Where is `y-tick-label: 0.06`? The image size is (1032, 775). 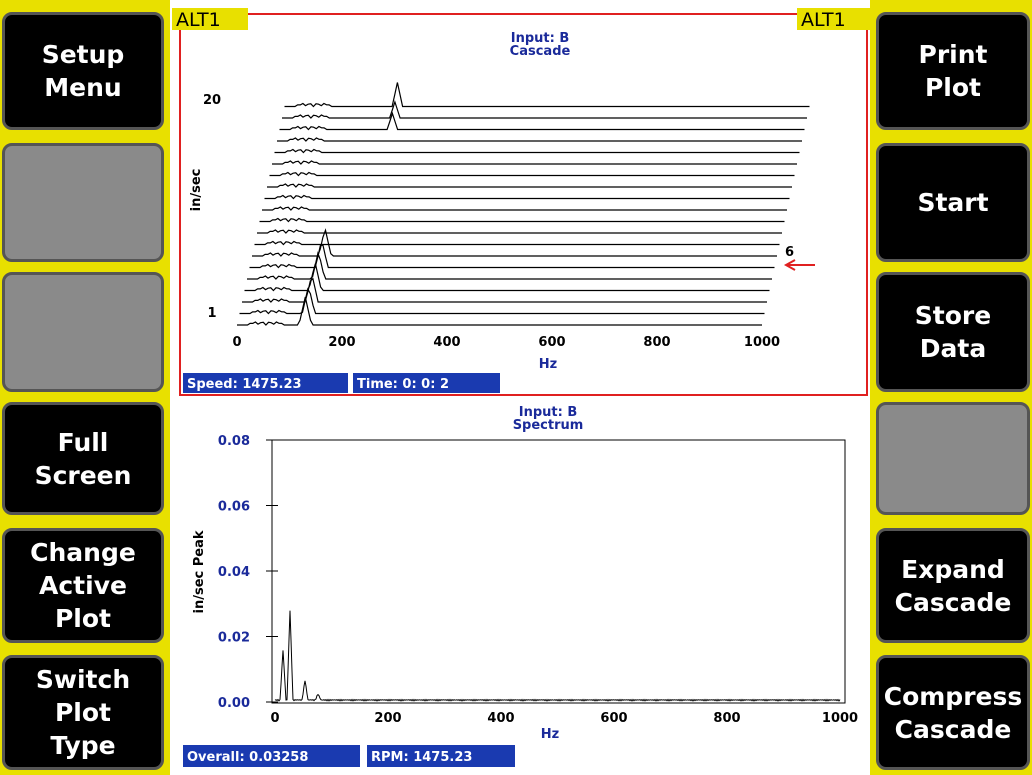 y-tick-label: 0.06 is located at coordinates (234, 507).